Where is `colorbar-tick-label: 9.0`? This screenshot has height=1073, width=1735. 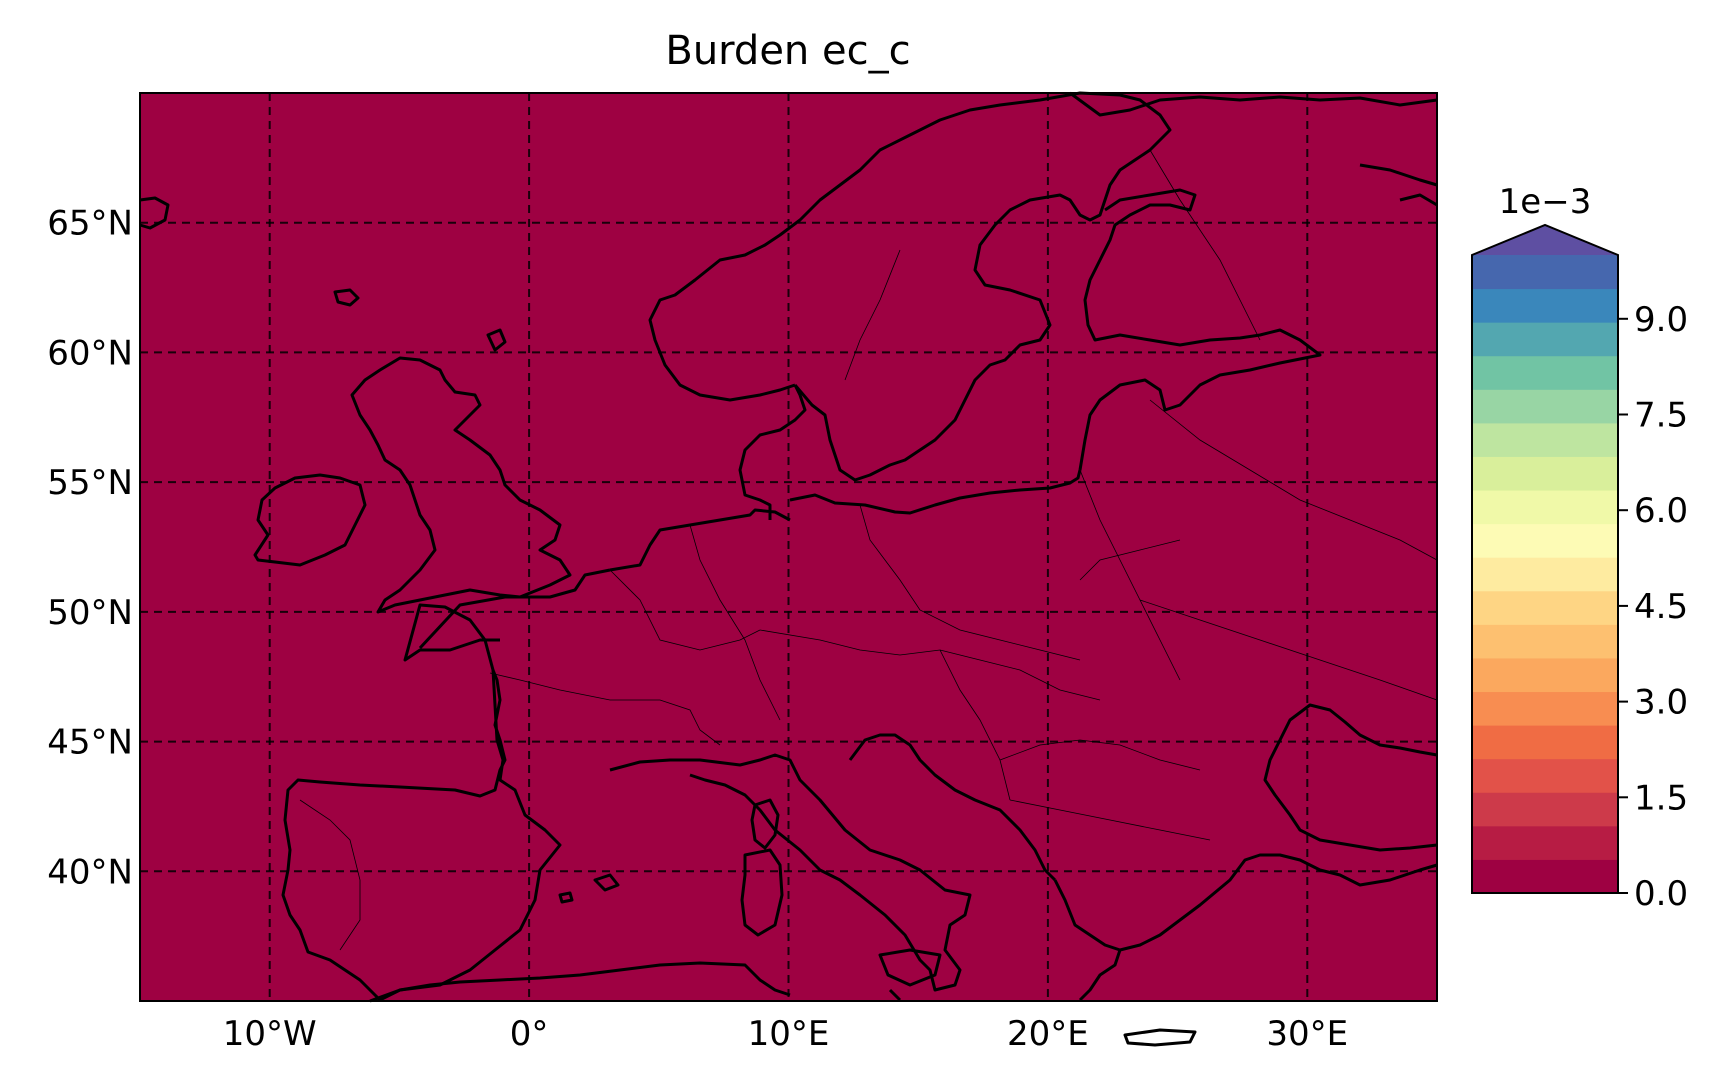 colorbar-tick-label: 9.0 is located at coordinates (1661, 320).